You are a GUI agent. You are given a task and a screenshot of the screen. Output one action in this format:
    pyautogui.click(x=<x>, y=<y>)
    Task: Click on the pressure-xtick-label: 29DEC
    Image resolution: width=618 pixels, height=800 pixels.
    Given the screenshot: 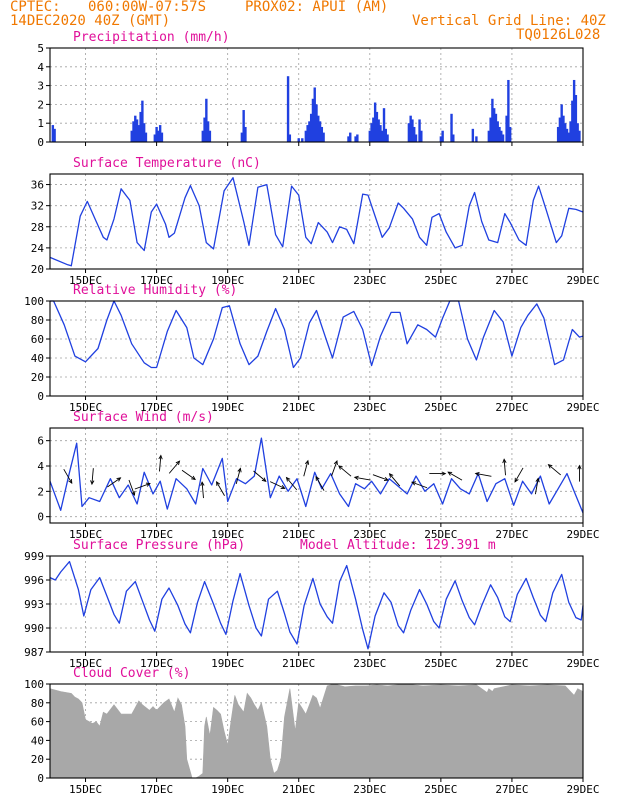 What is the action you would take?
    pyautogui.click(x=582, y=663)
    